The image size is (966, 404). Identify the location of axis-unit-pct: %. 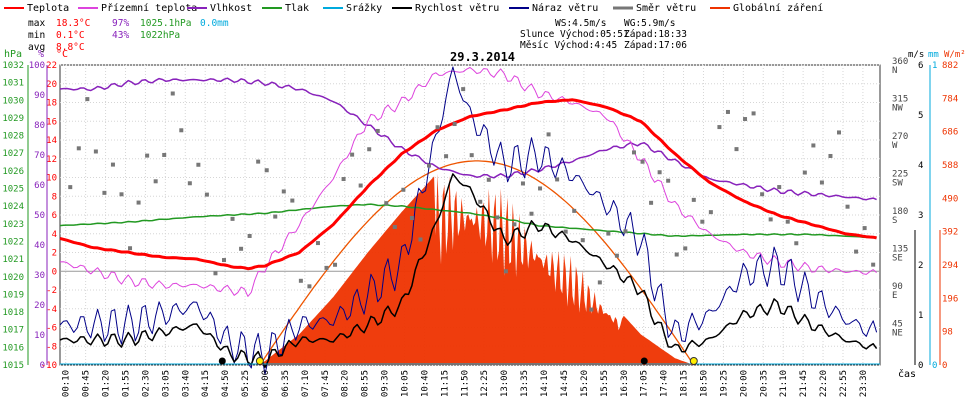
(41, 54).